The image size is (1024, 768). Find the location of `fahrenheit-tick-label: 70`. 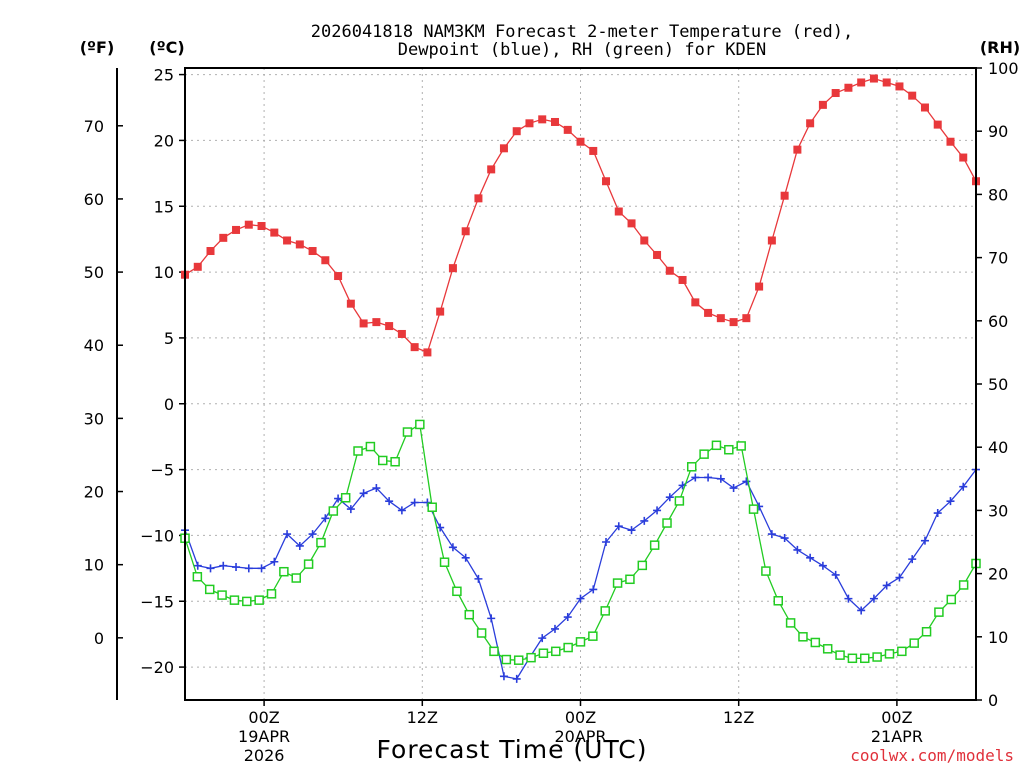

fahrenheit-tick-label: 70 is located at coordinates (94, 126).